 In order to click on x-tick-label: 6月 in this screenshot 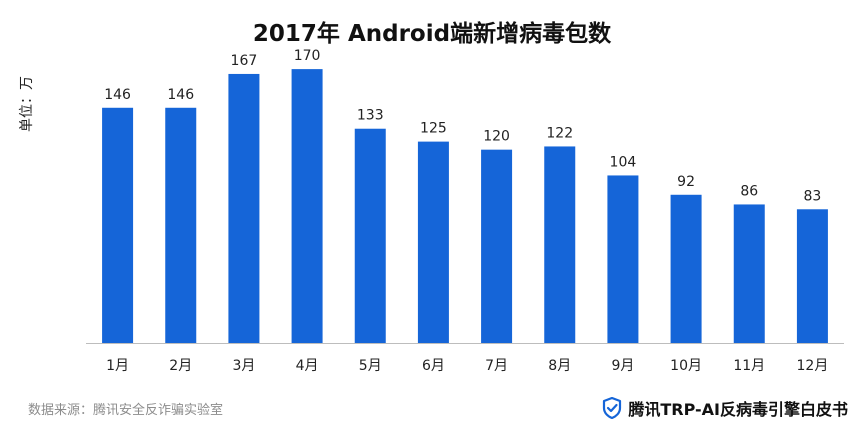, I will do `click(433, 366)`.